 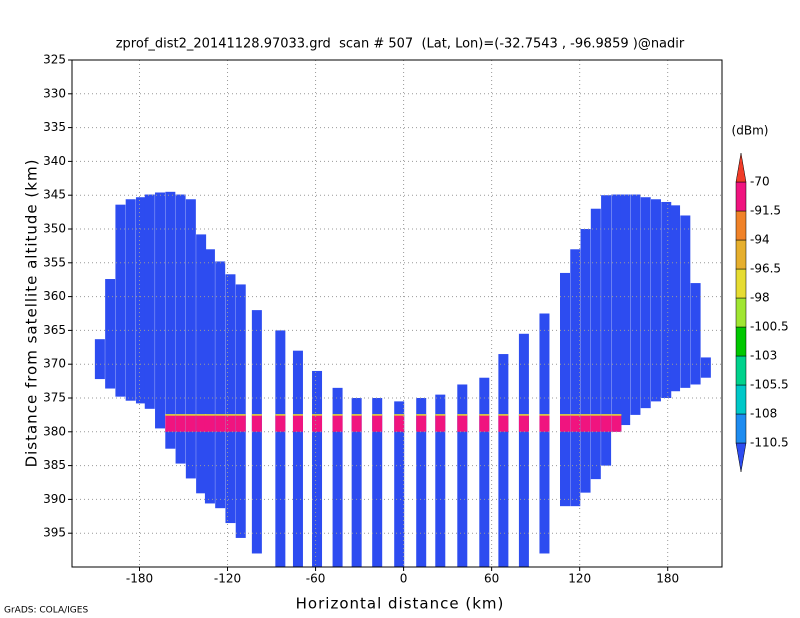 I want to click on colorbar-label: -105.5, so click(x=769, y=385).